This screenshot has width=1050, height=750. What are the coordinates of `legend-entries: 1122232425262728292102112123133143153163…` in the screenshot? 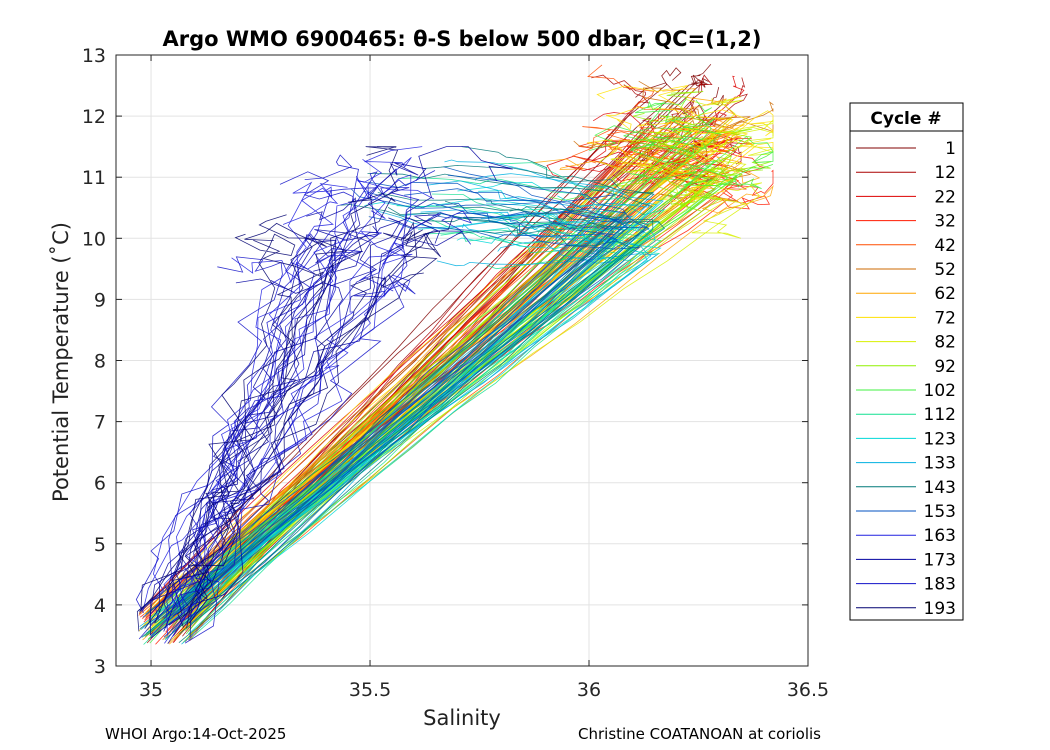 It's located at (906, 379).